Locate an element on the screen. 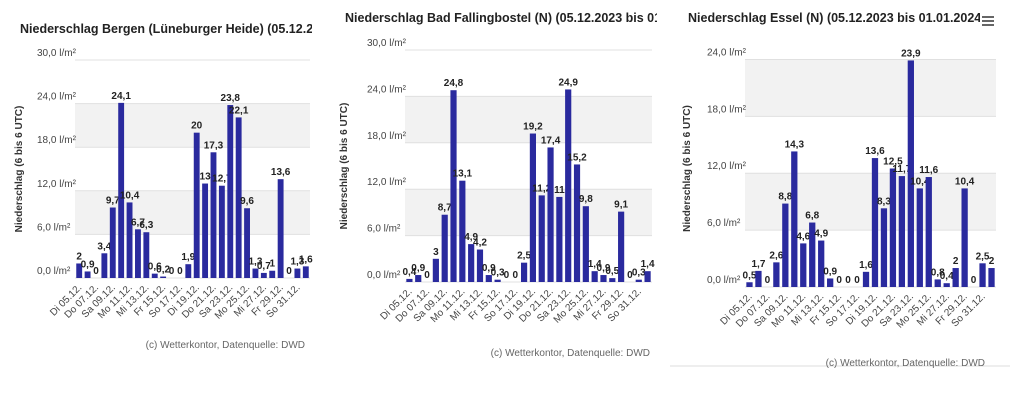 The image size is (1024, 410). data-label: 12,7 is located at coordinates (222, 179).